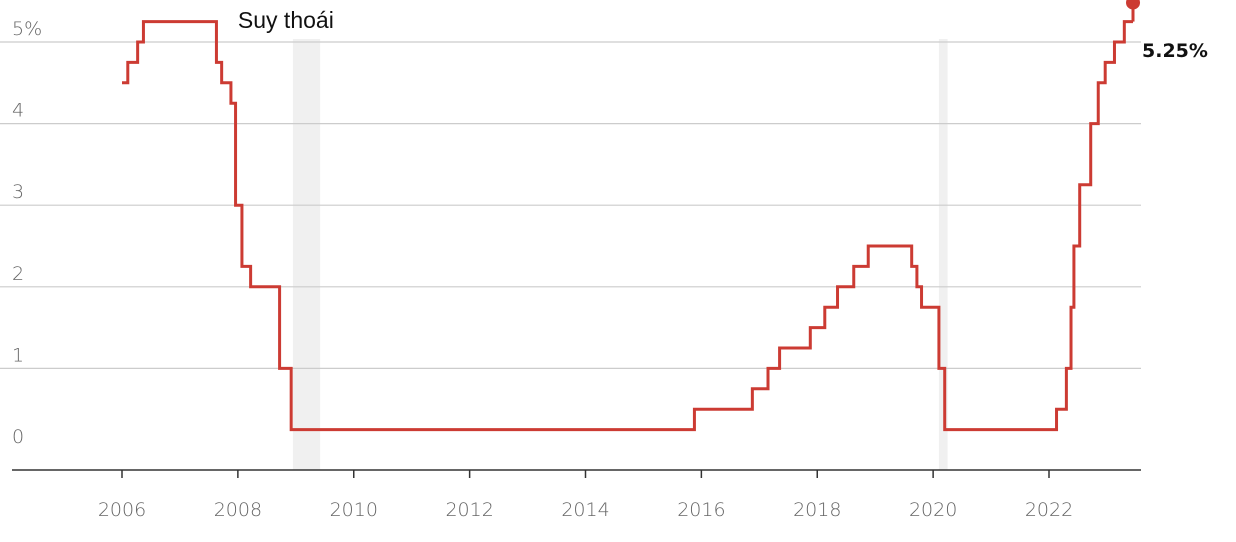 This screenshot has height=542, width=1236. I want to click on x-axis: 2006 2008 2010 2012 2014 2016 2018 2020 2022, so click(585, 495).